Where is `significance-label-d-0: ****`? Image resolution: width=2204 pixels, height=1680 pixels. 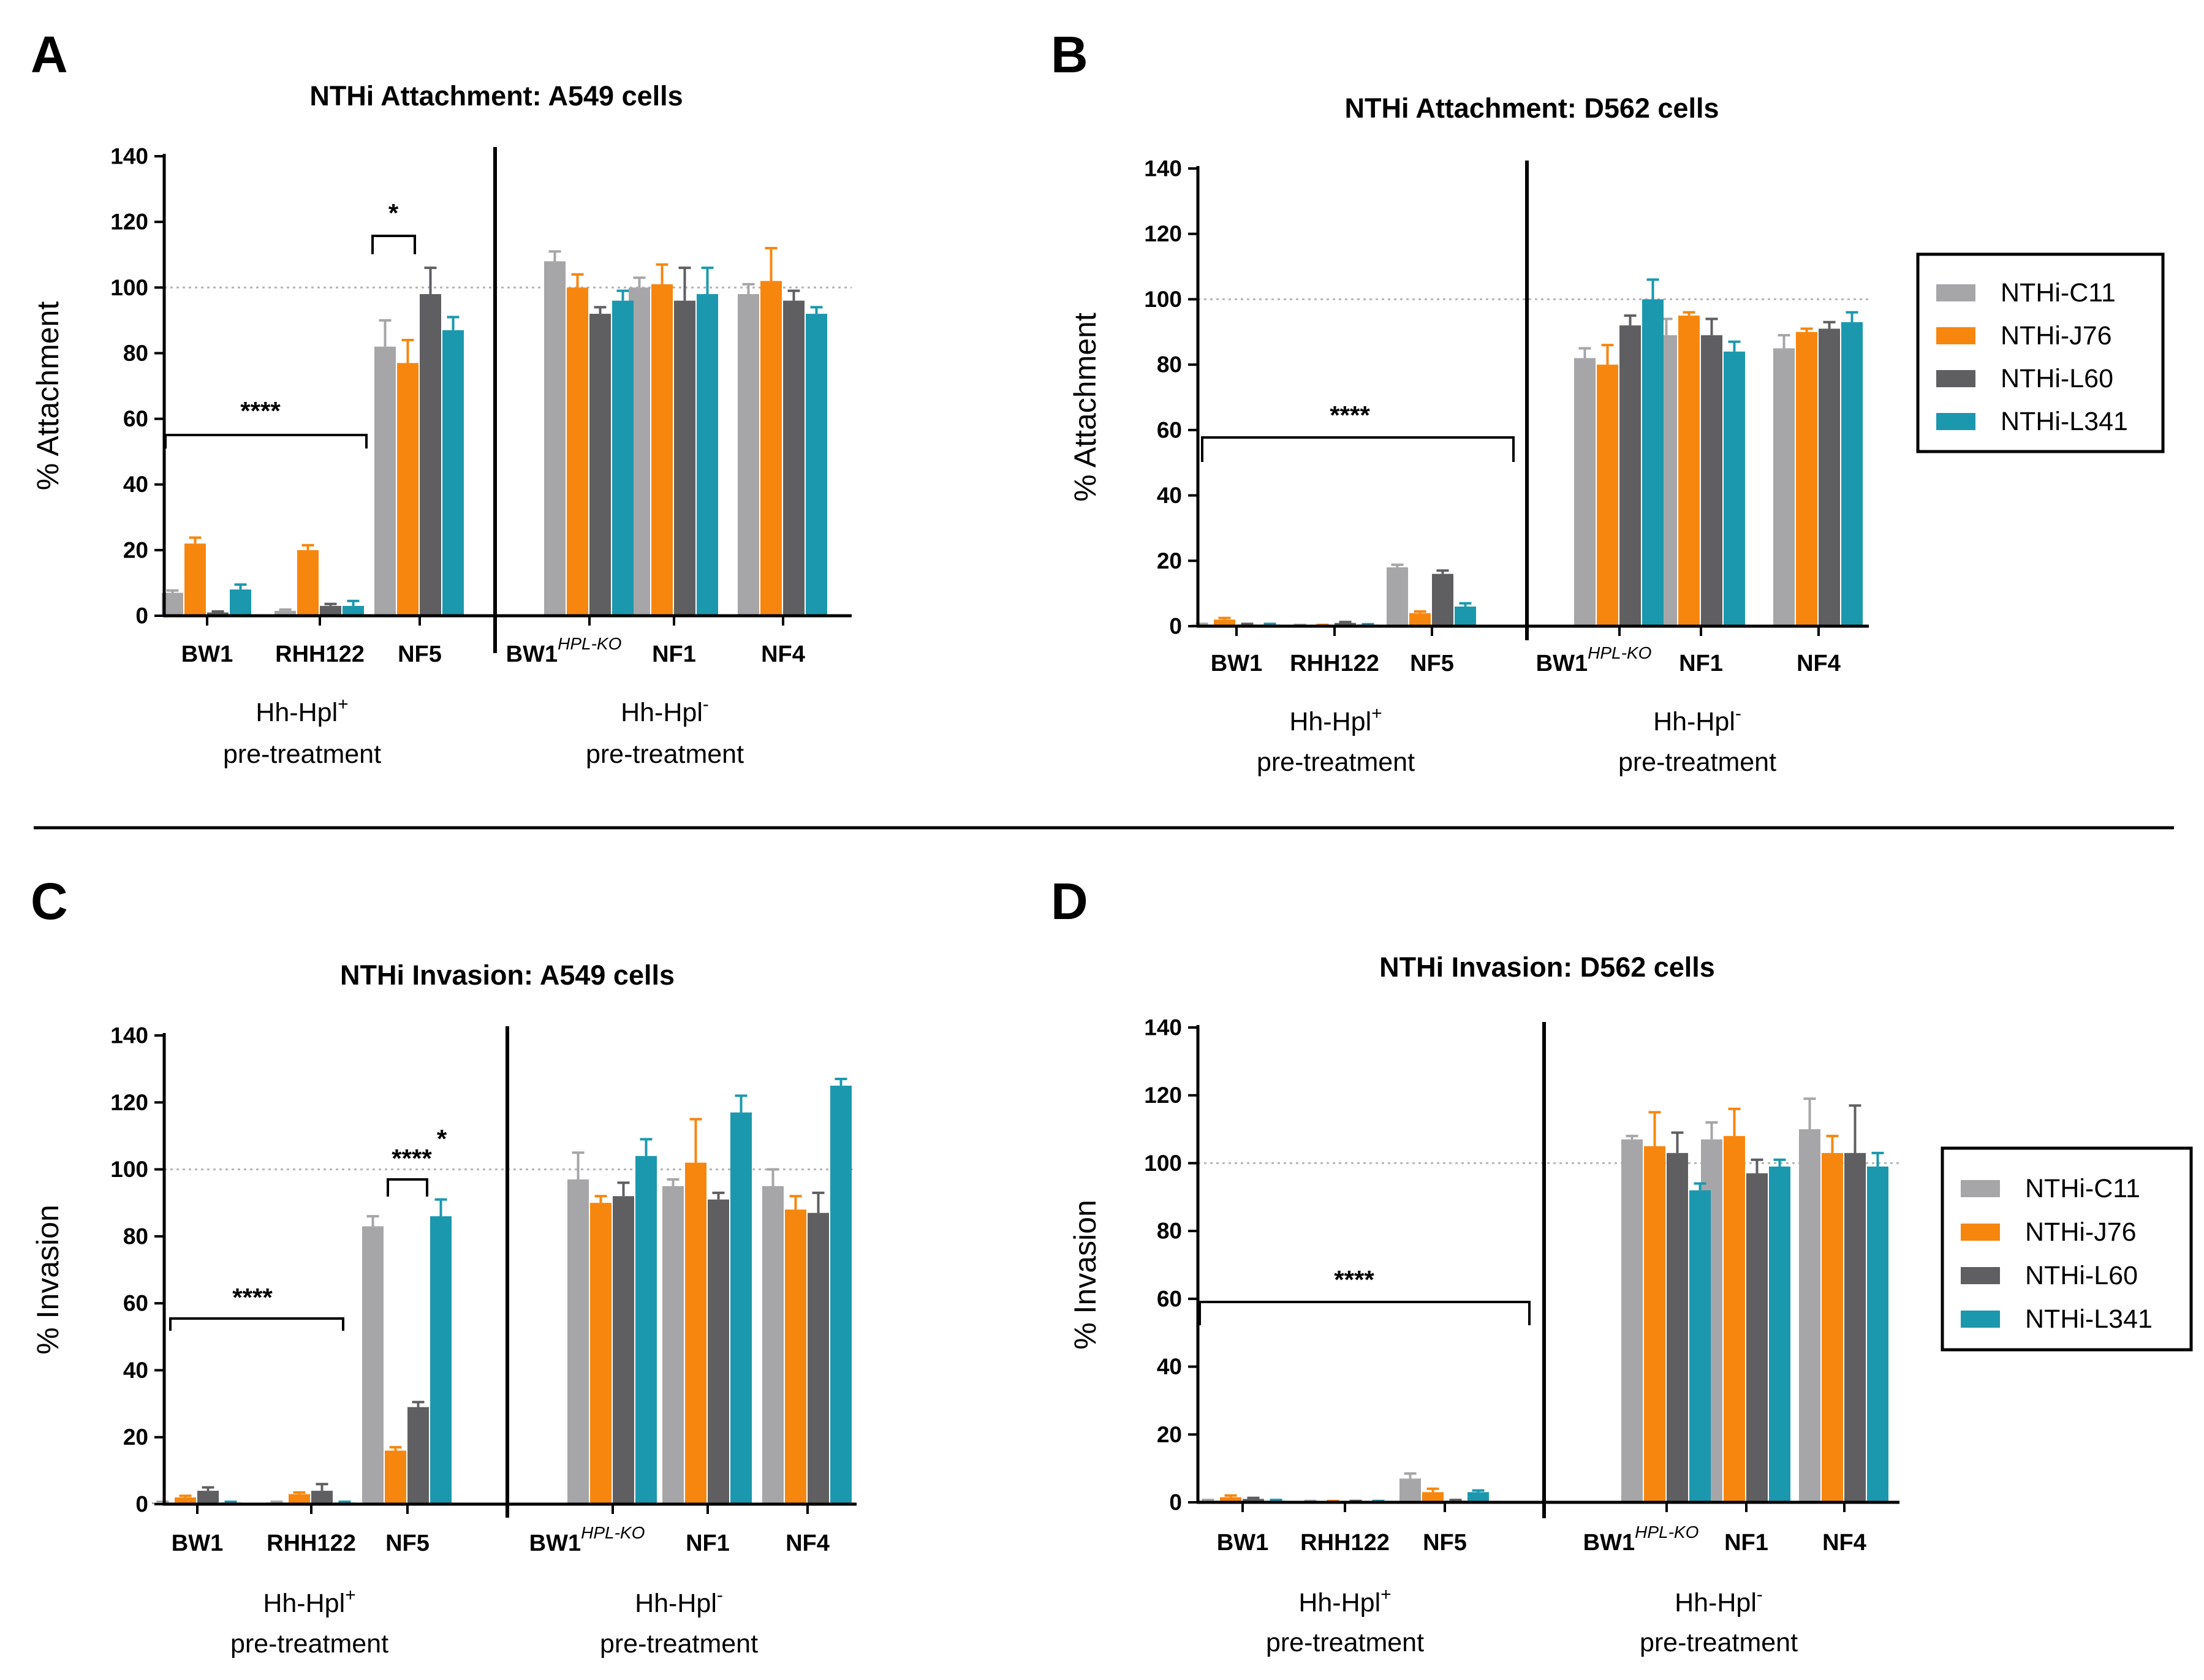 significance-label-d-0: **** is located at coordinates (1354, 1279).